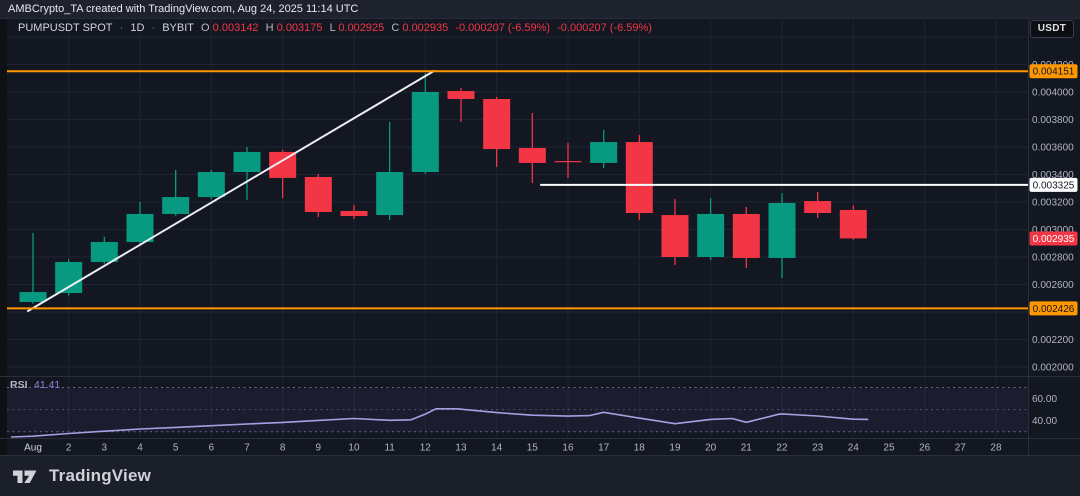  I want to click on time-label-11: 11, so click(389, 448).